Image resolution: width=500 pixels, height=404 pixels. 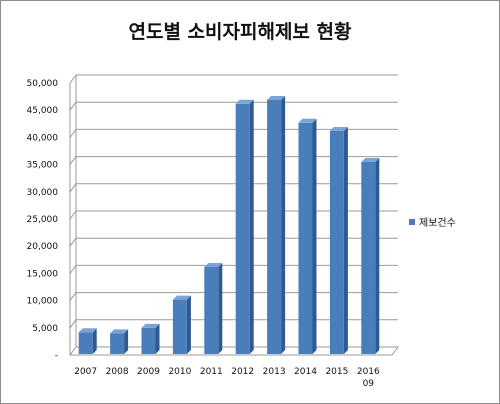 What do you see at coordinates (43, 193) in the screenshot?
I see `y-tick-label: 30,000` at bounding box center [43, 193].